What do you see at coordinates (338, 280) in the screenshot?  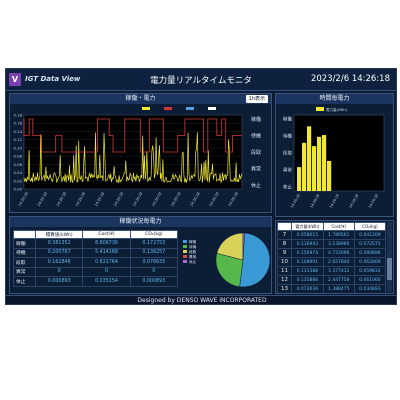 I see `hour-cell: 2.447758` at bounding box center [338, 280].